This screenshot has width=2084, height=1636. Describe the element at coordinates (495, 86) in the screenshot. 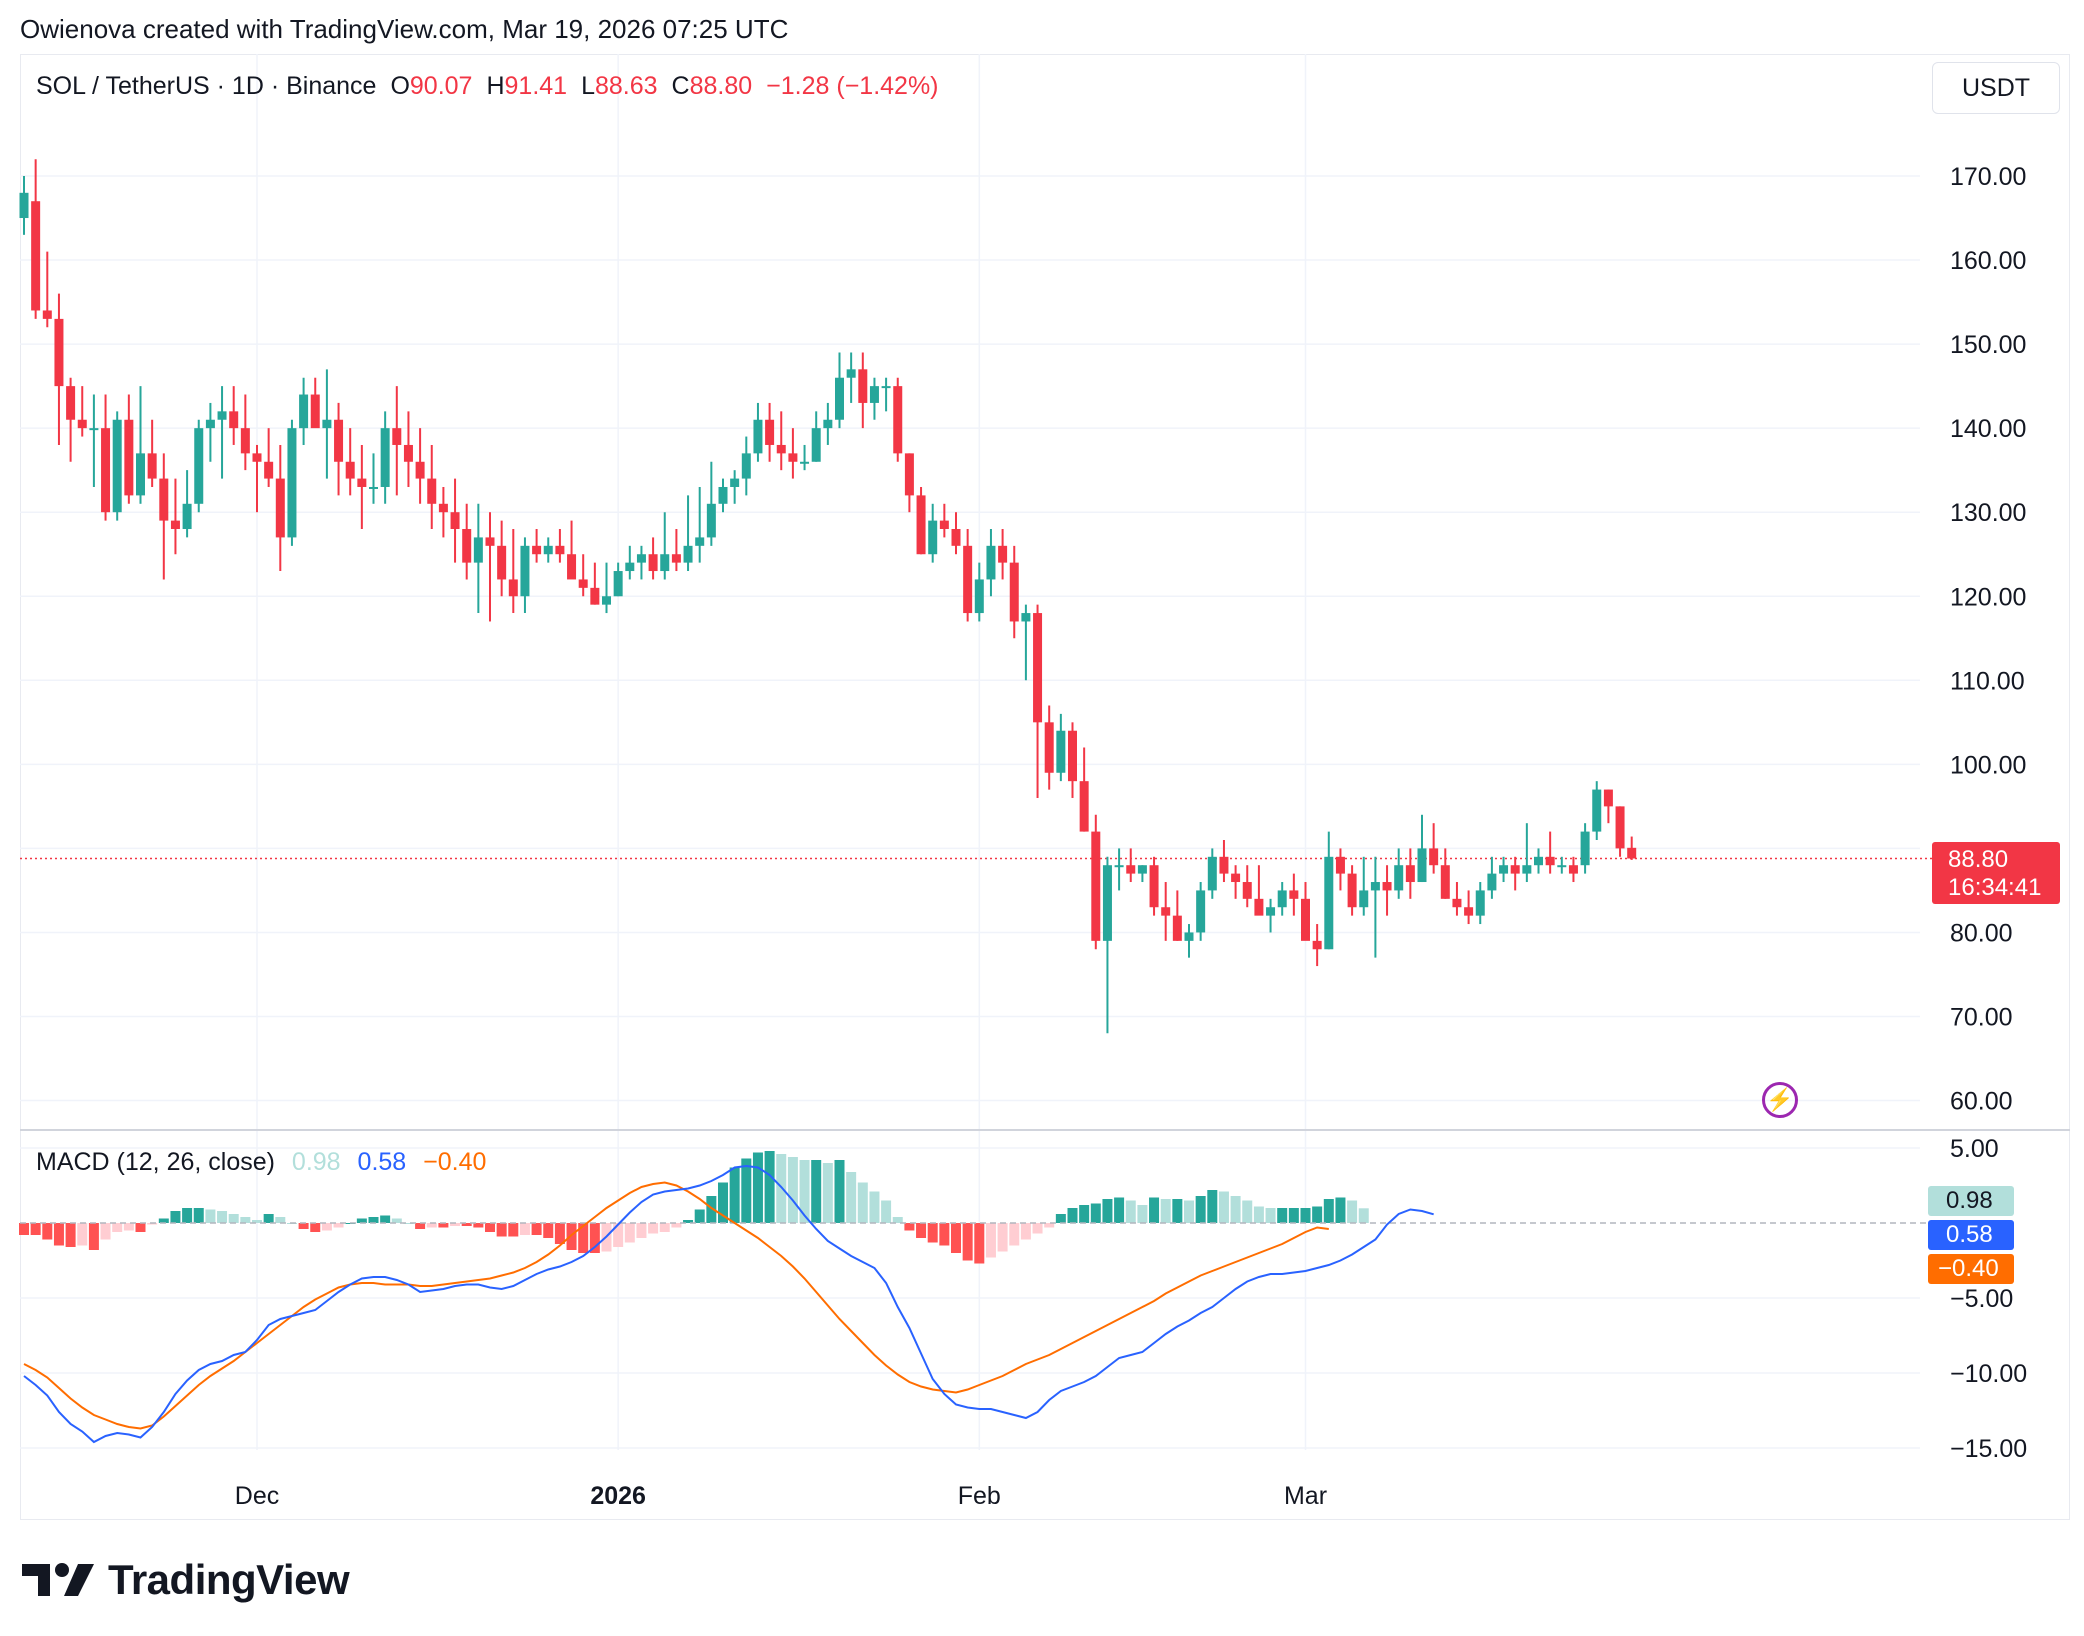

I see `legend-high-label: H` at that location.